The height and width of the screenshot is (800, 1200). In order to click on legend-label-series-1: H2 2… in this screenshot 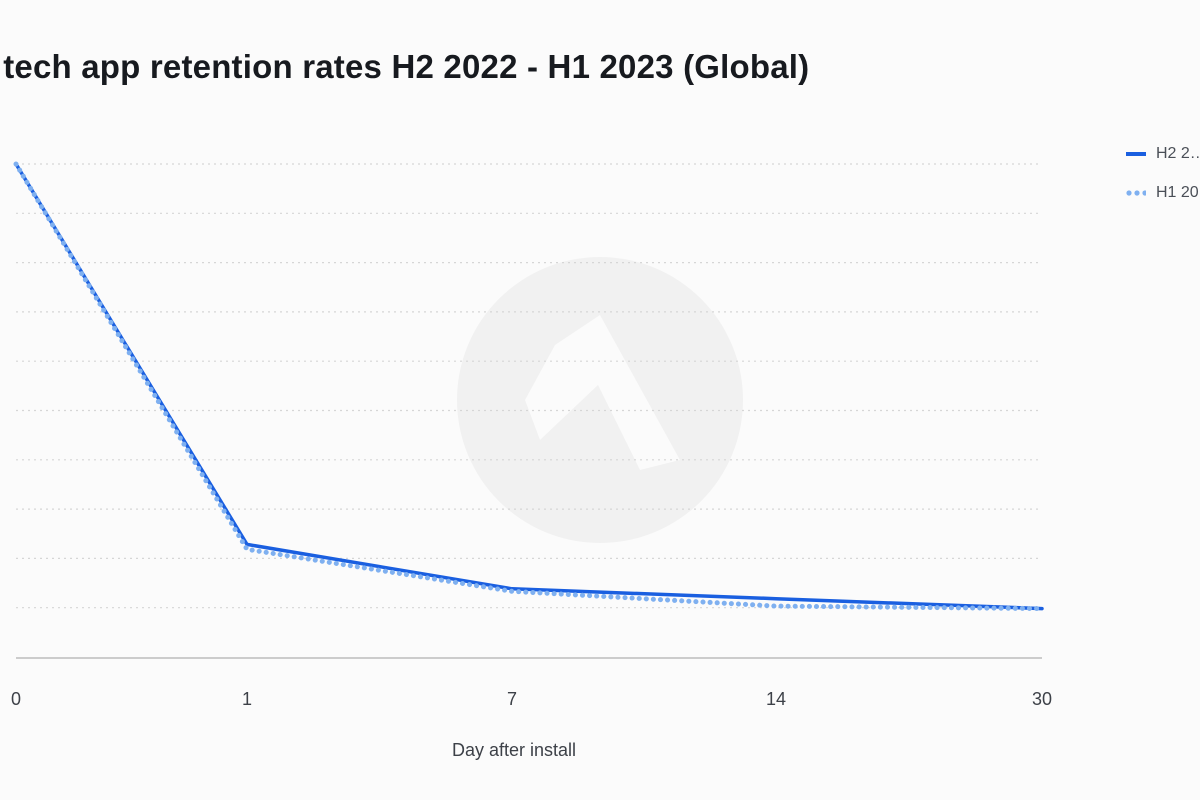, I will do `click(1178, 153)`.